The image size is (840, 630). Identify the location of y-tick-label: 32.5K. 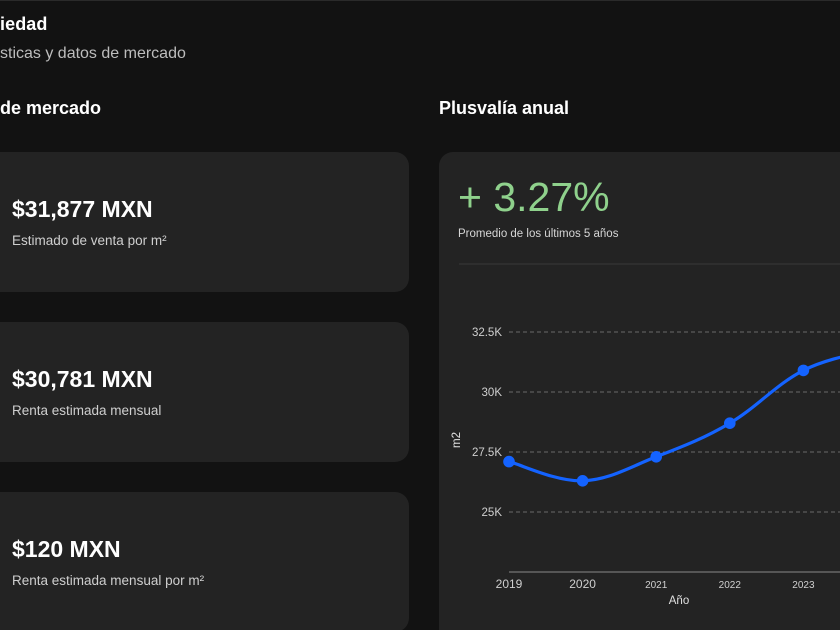
(487, 333).